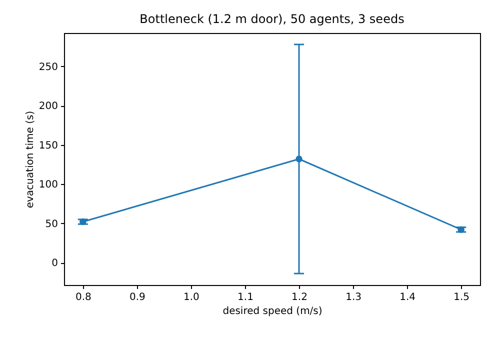 This screenshot has height=340, width=490. Describe the element at coordinates (48, 146) in the screenshot. I see `y-tick-label: 150` at that location.